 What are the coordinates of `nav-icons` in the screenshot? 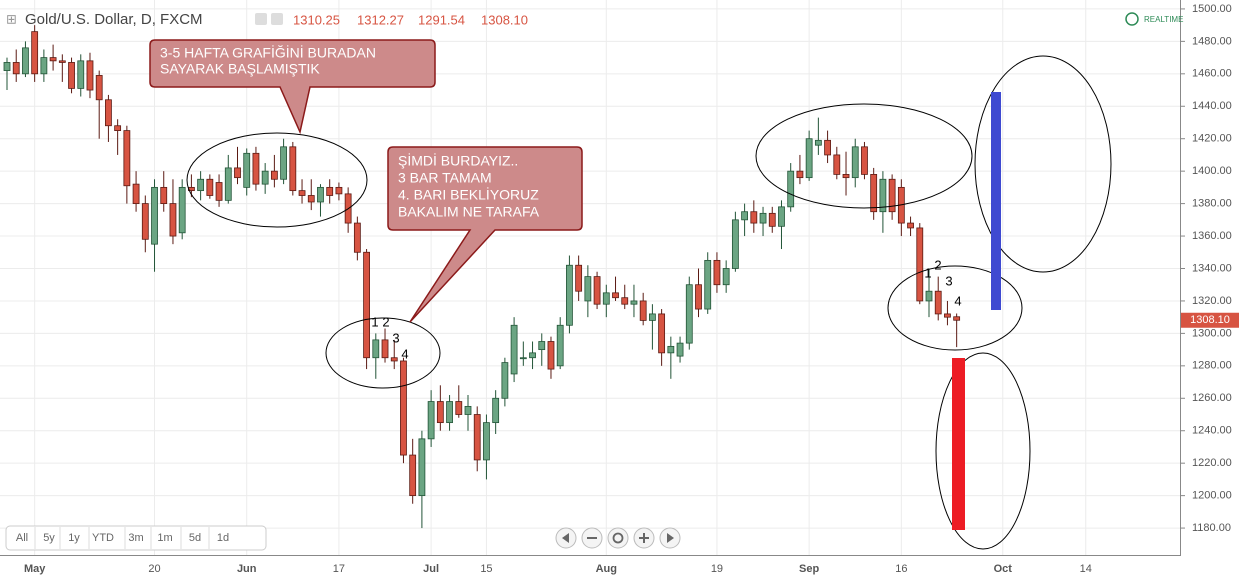 It's located at (618, 538).